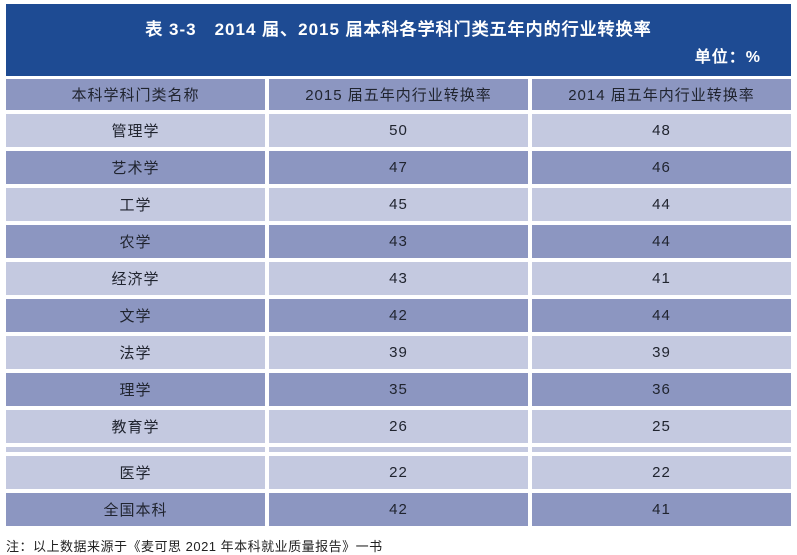  I want to click on unit-label: 单位：%, so click(727, 57).